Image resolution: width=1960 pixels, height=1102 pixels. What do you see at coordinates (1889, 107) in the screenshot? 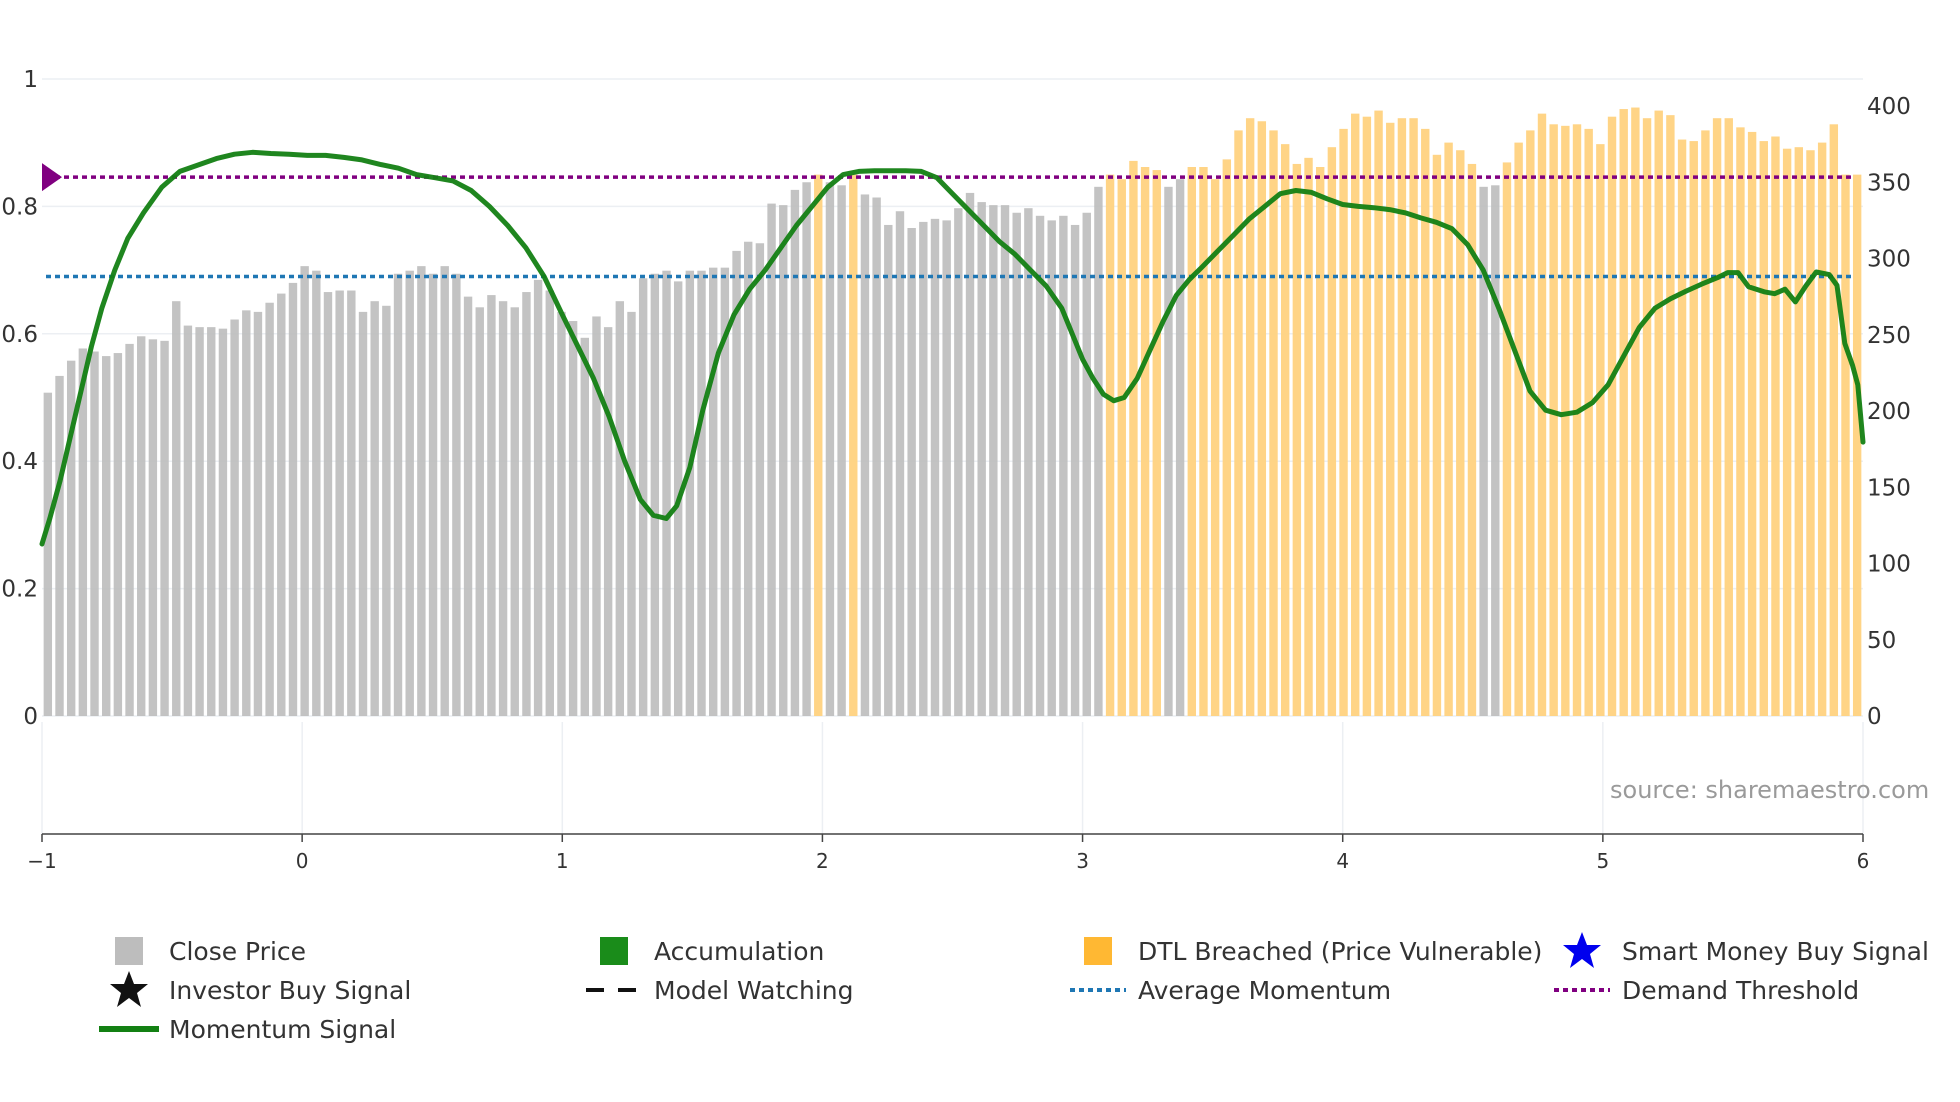
I see `right-tick-label: 400` at bounding box center [1889, 107].